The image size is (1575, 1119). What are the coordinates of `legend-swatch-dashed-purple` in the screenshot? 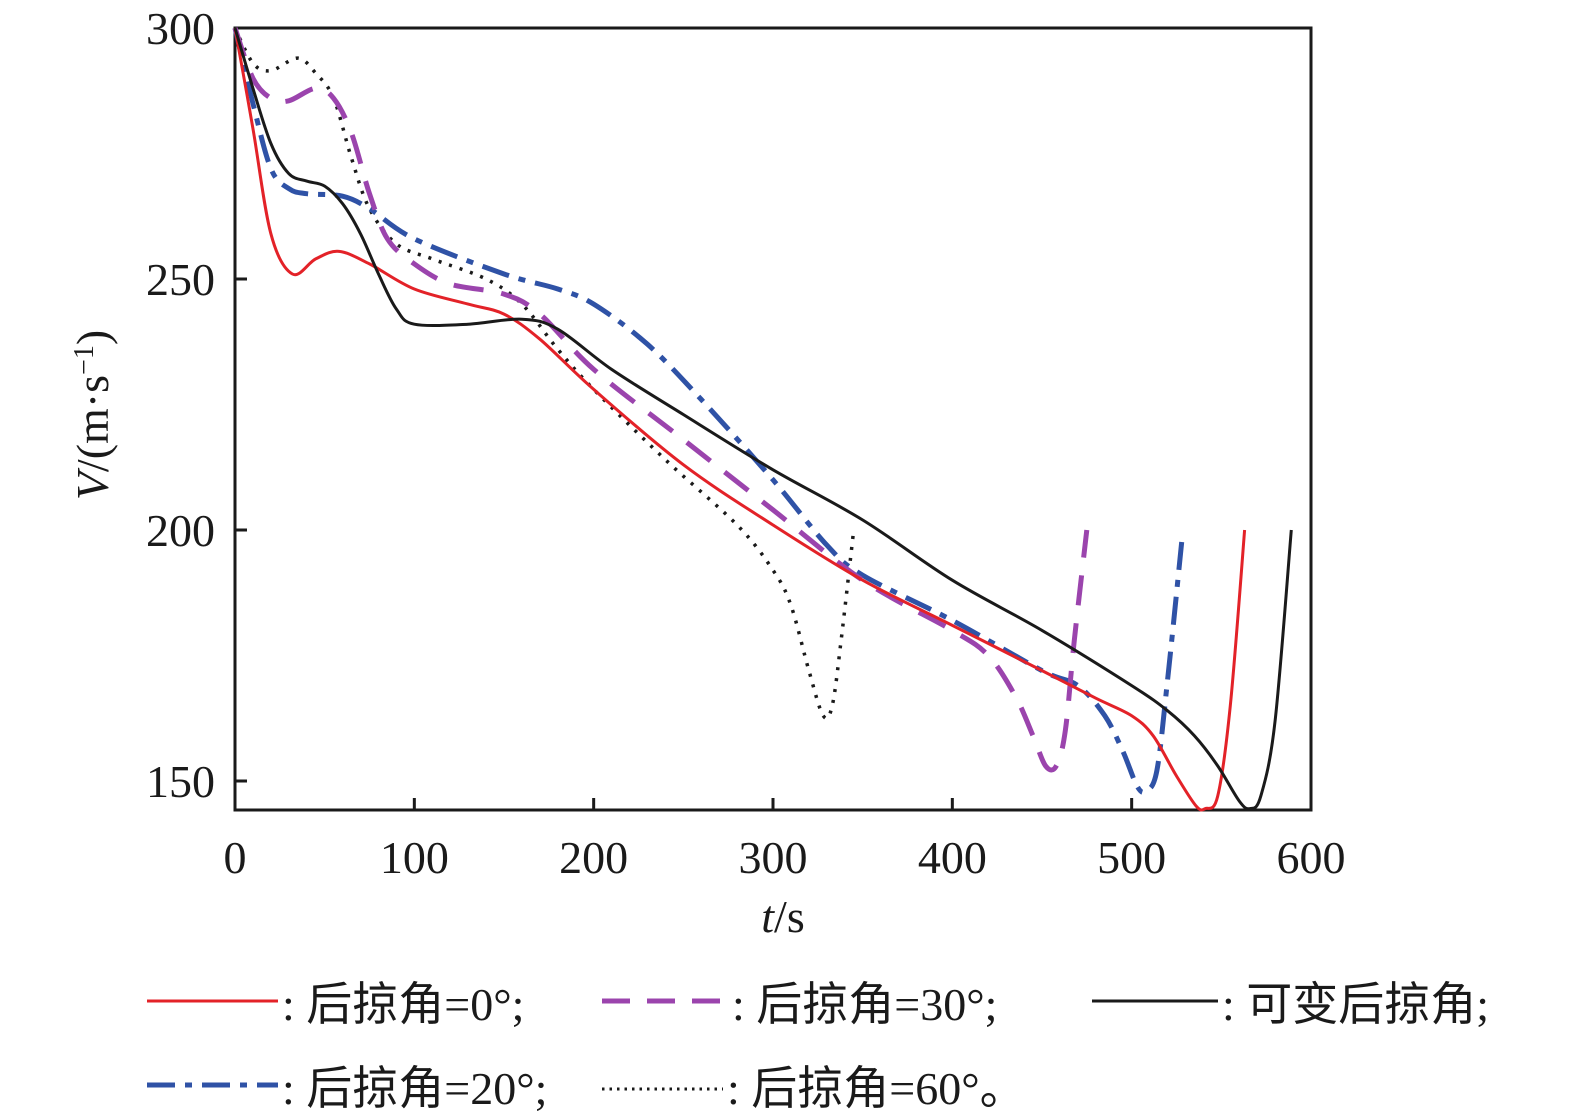 It's located at (665, 1001).